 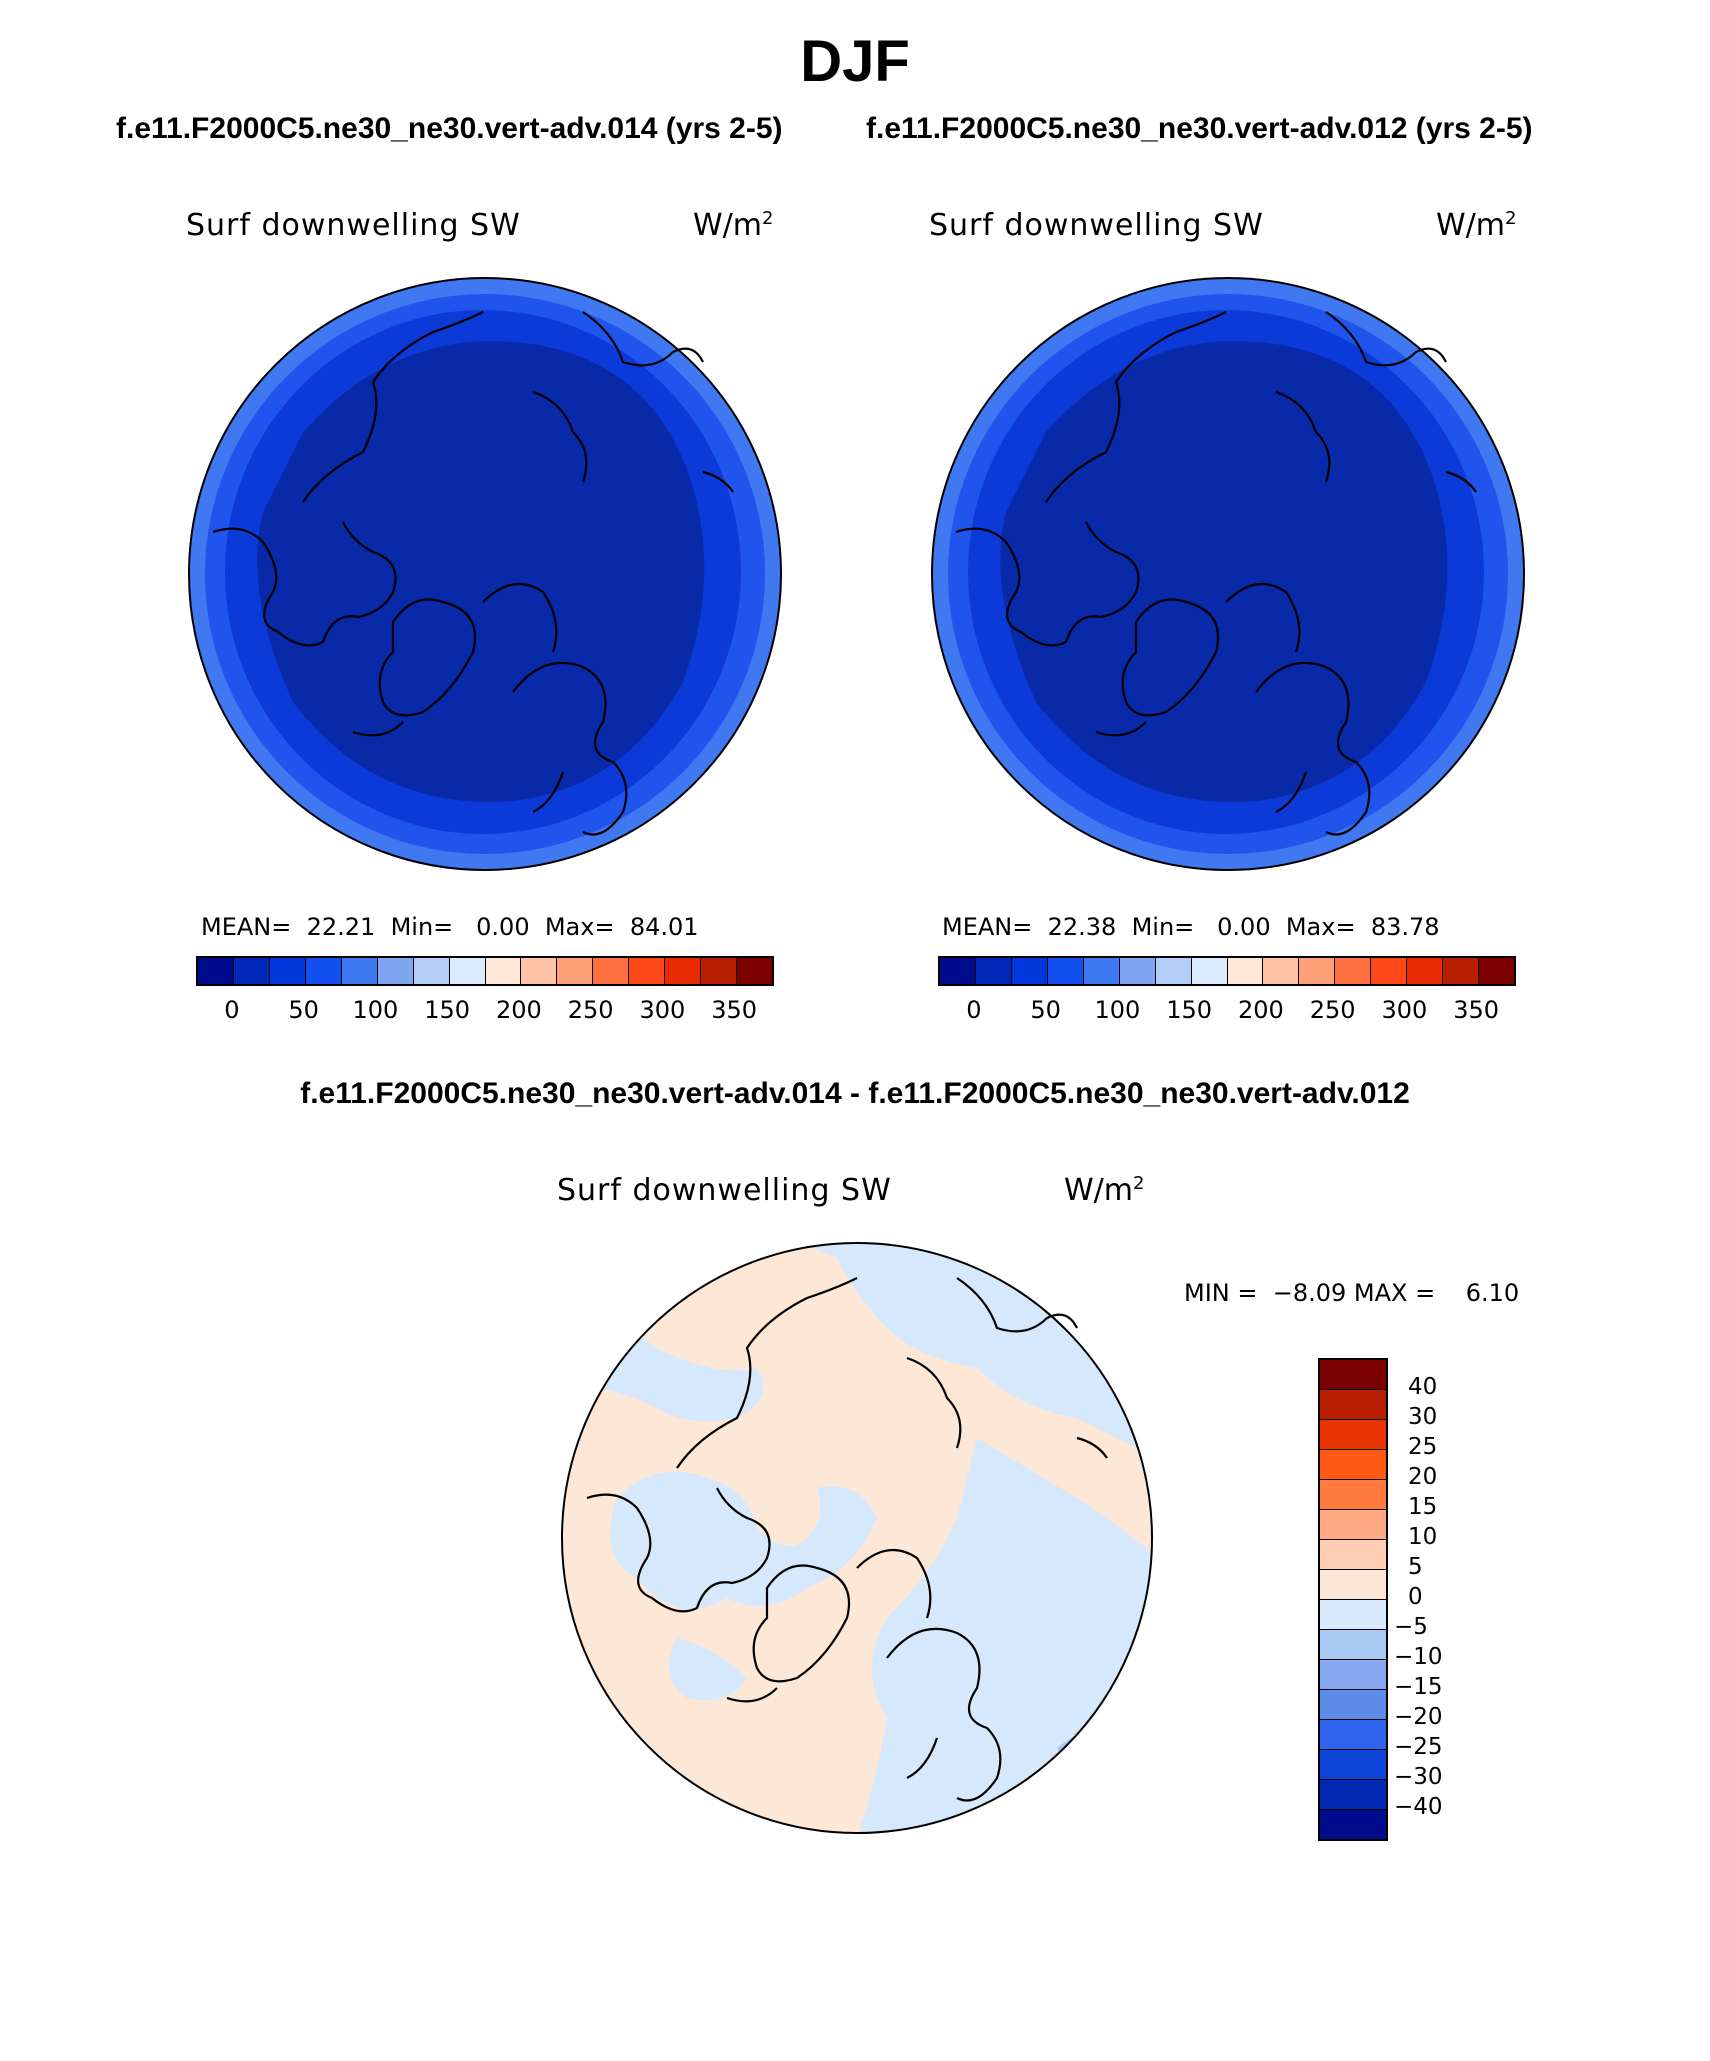 I want to click on right-polar-map, so click(x=1228, y=574).